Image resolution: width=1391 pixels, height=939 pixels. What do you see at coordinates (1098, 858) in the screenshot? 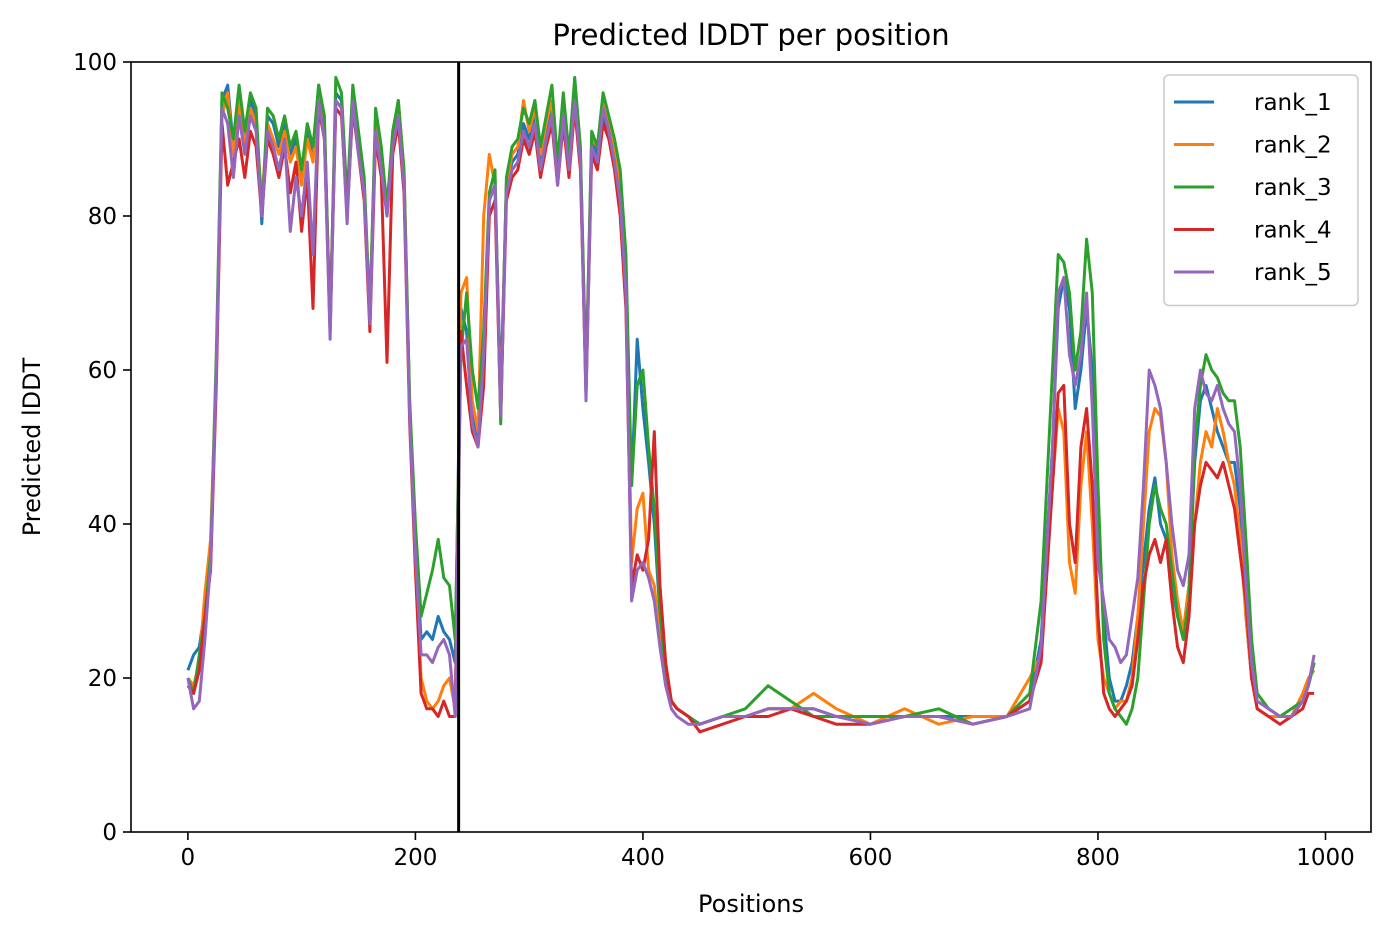
I see `x-tick-label: 800` at bounding box center [1098, 858].